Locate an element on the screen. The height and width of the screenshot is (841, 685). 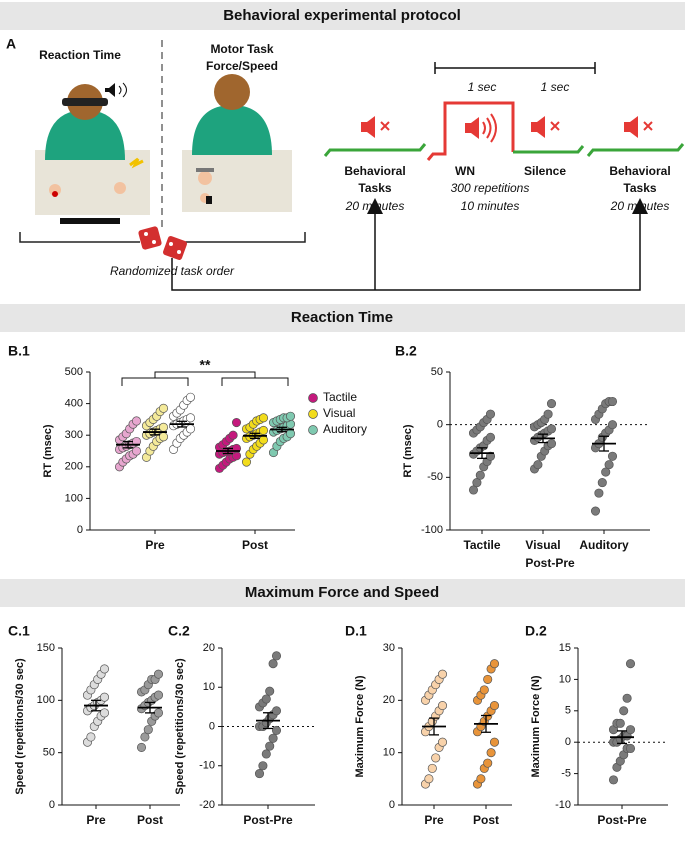
y-tick-label: 500 is located at coordinates (74, 372).